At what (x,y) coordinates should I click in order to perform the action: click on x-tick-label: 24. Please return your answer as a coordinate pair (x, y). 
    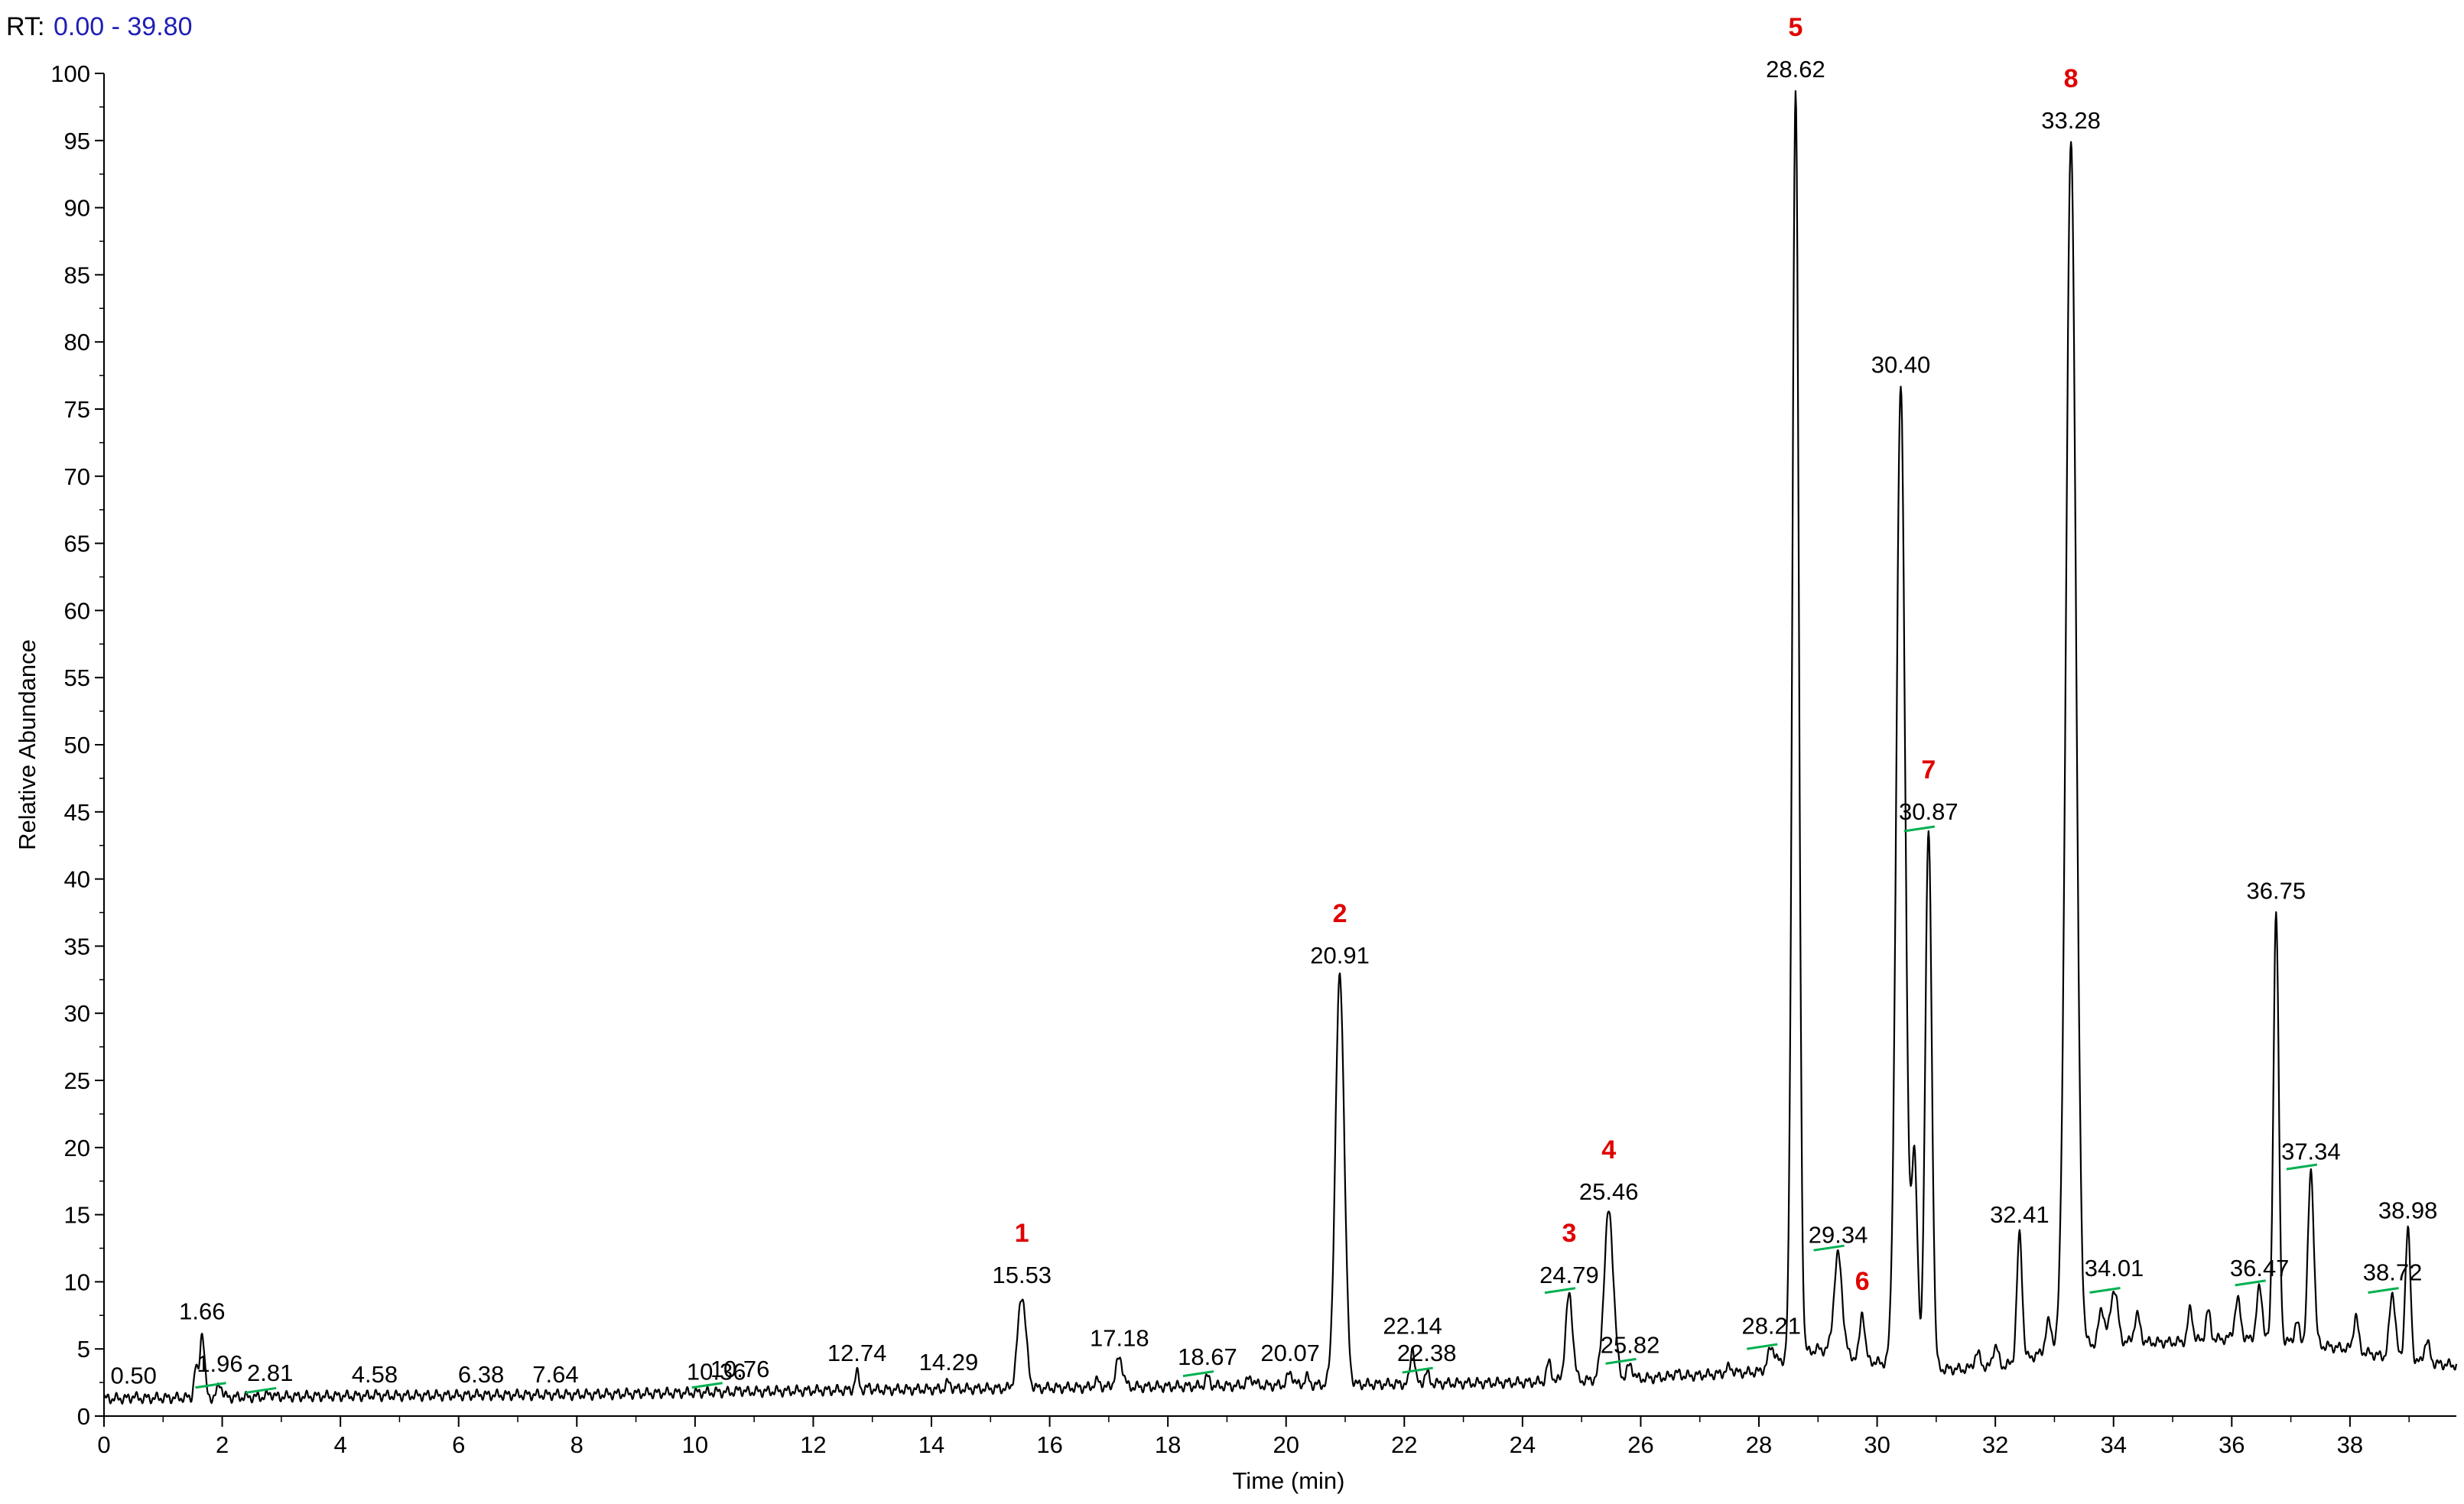
    Looking at the image, I should click on (1523, 1445).